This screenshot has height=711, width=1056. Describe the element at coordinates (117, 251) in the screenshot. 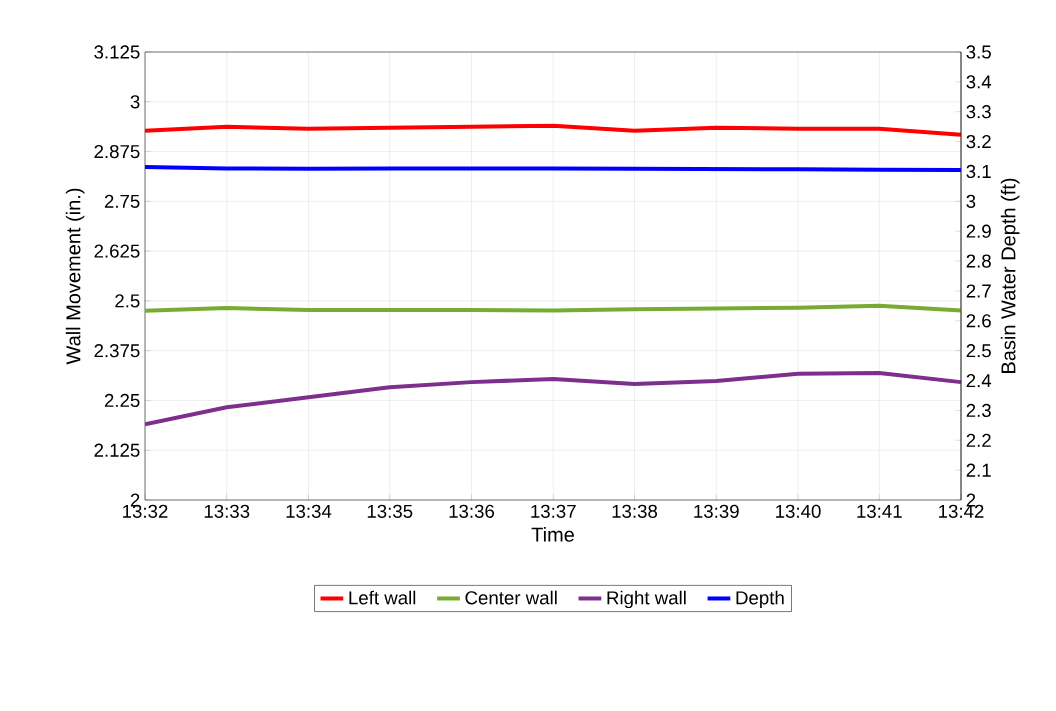

I see `y-tick-label: 2.625` at that location.